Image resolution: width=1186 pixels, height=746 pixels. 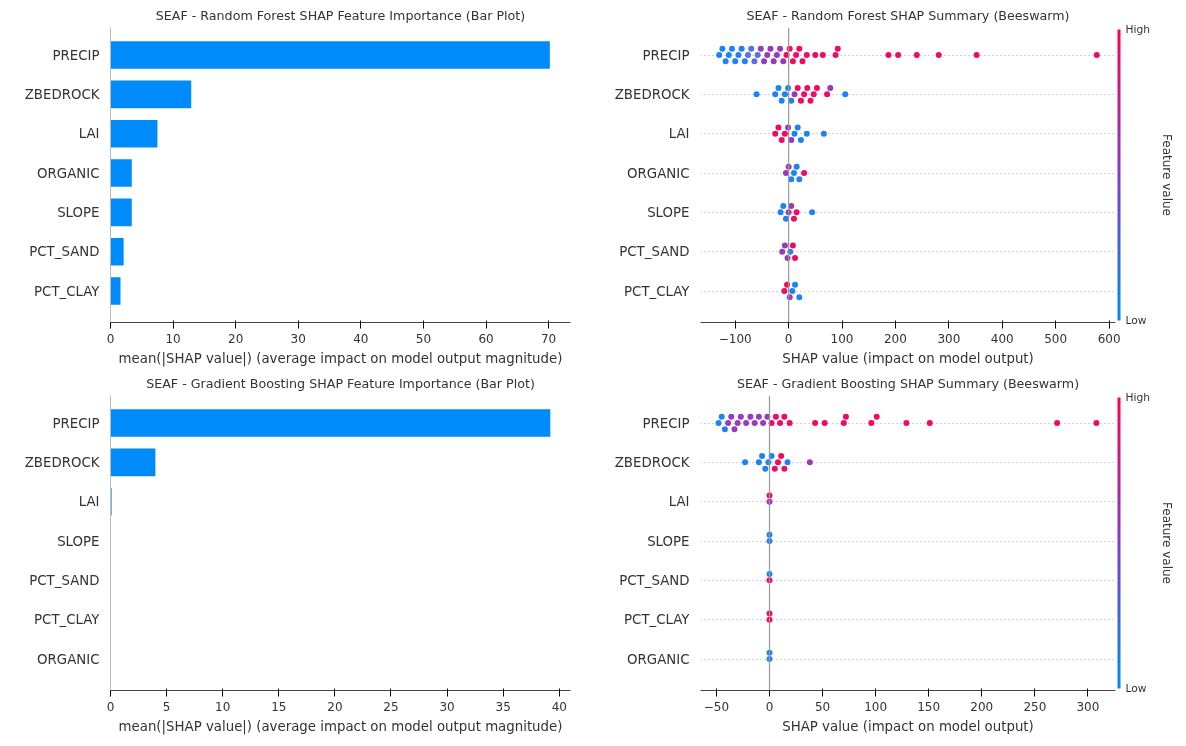 I want to click on x-tick-label: 70, so click(x=548, y=338).